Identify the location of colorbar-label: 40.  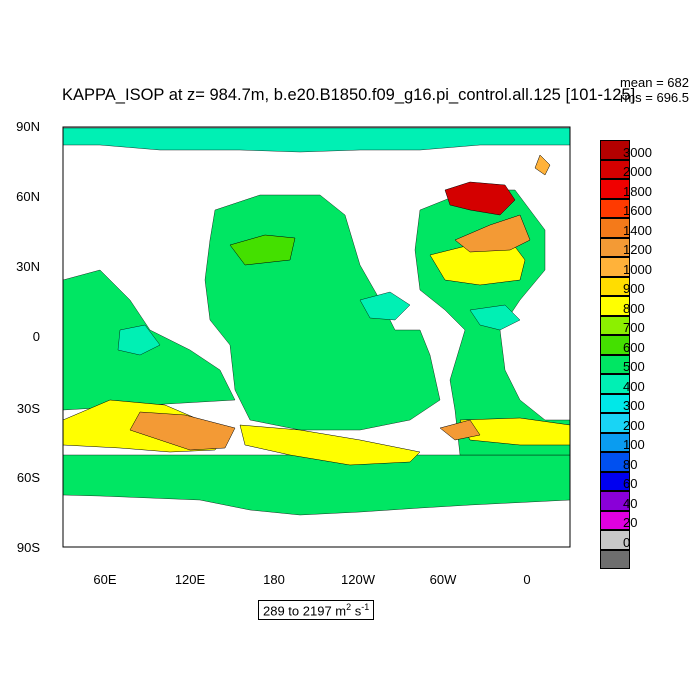
(630, 503).